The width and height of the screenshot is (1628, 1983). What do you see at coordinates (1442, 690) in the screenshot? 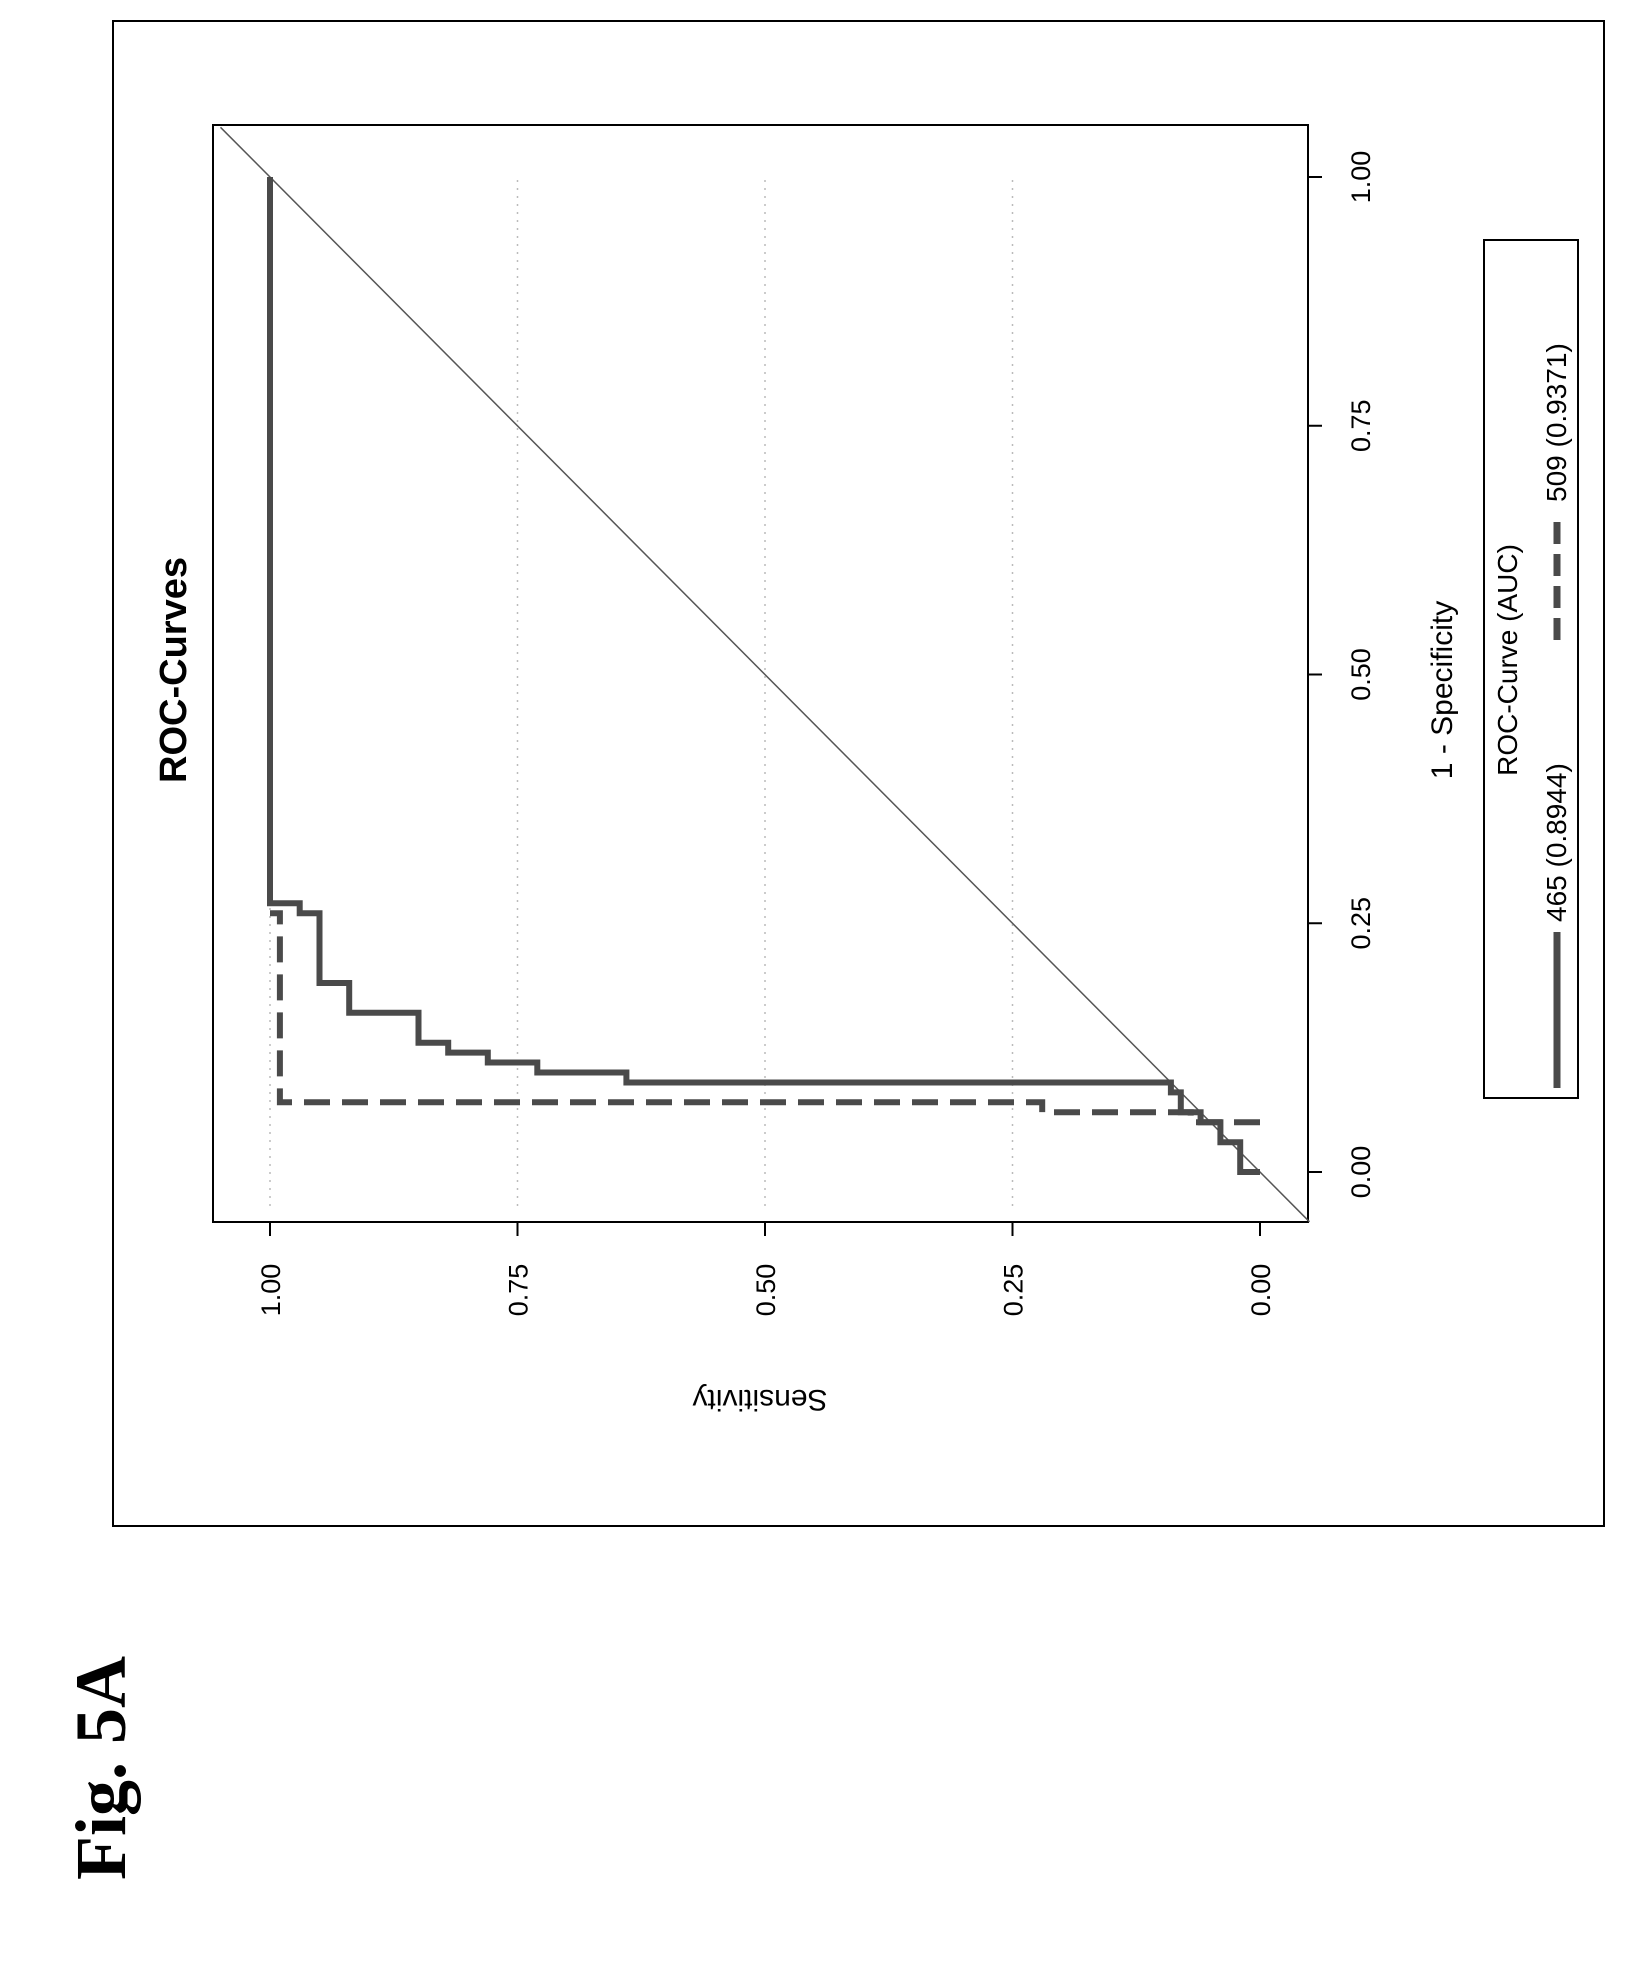
I see `x-axis-label: 1 - Specificity` at bounding box center [1442, 690].